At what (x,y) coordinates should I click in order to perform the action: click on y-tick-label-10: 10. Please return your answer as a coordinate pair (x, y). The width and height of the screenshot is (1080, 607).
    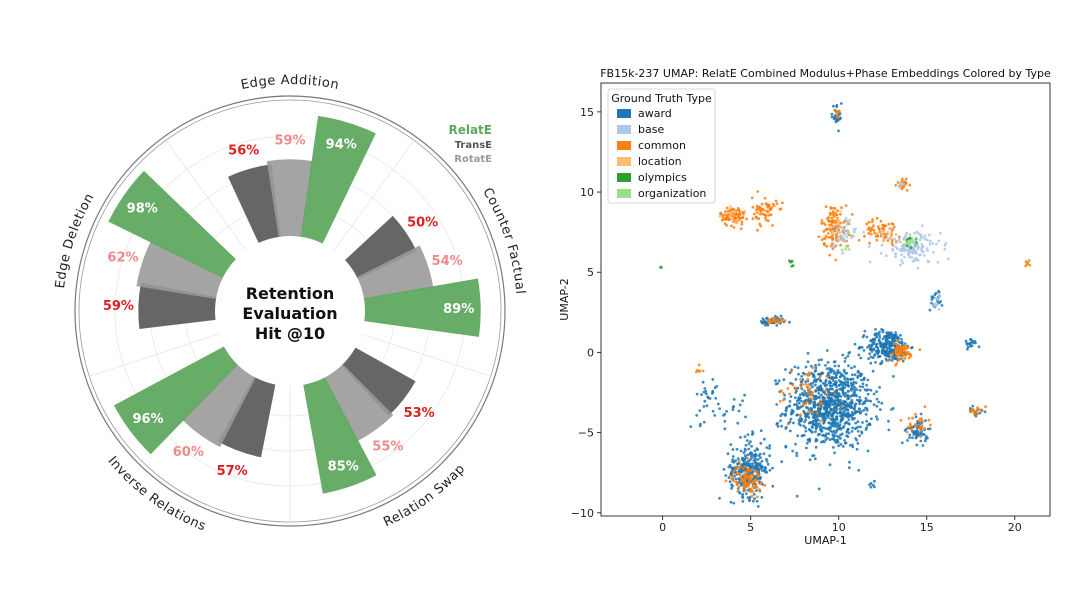
    Looking at the image, I should click on (587, 192).